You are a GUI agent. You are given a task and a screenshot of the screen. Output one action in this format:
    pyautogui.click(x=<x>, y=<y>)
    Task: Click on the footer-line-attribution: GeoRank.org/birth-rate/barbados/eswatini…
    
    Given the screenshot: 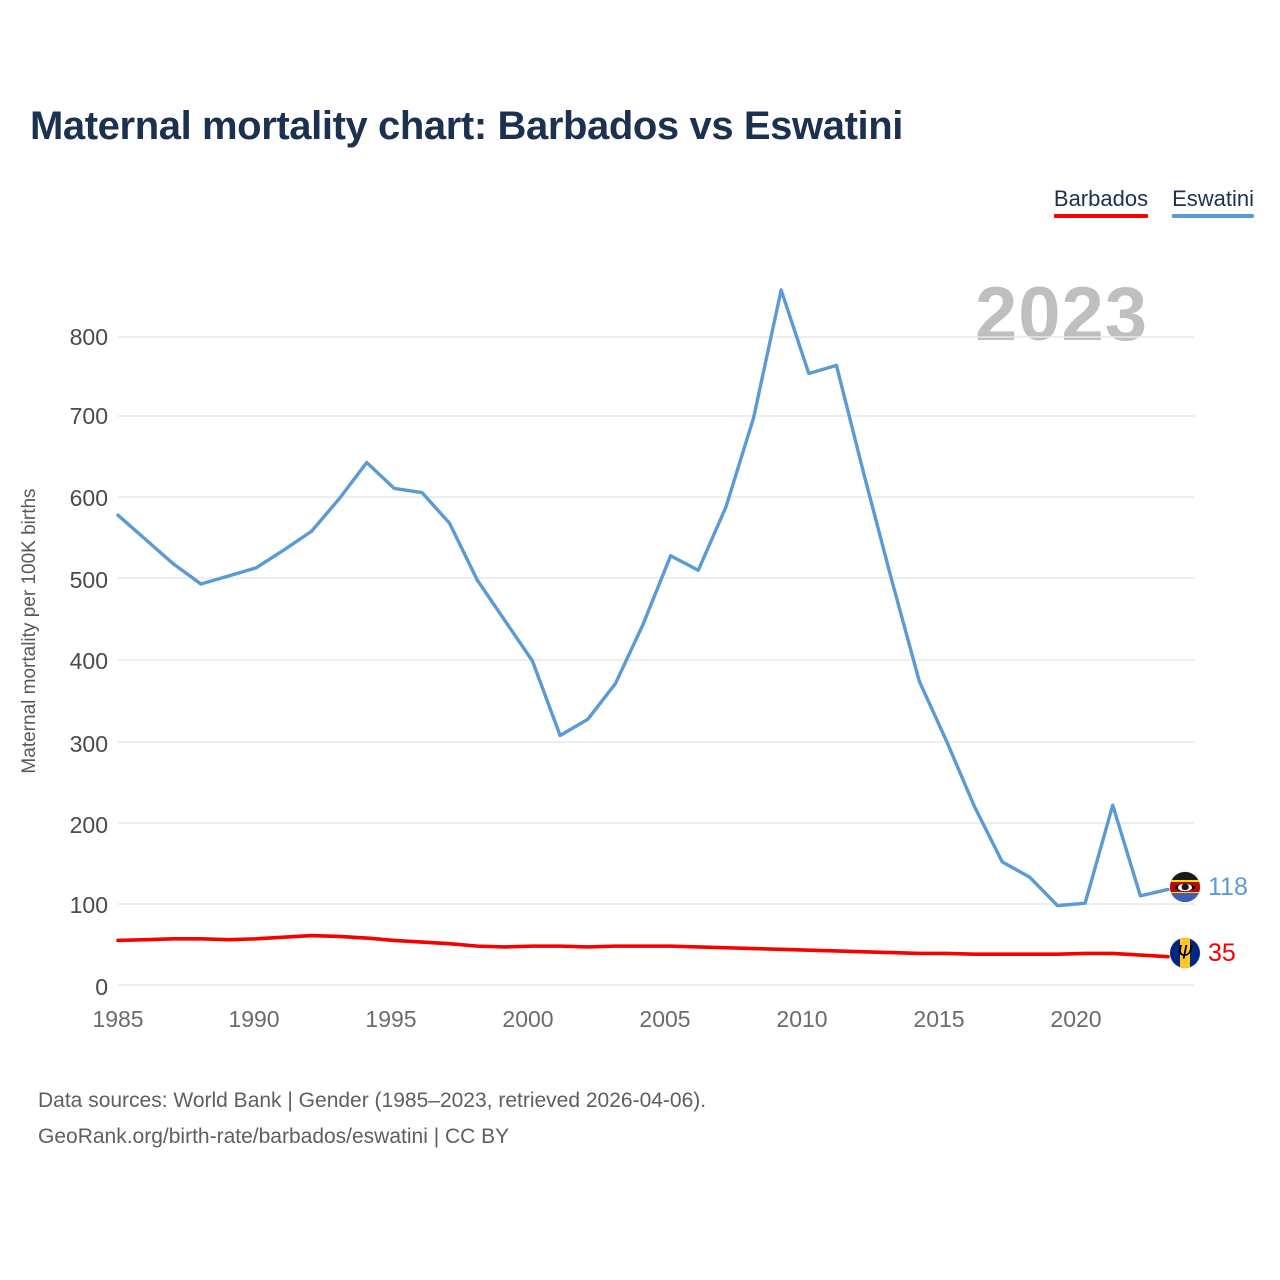 What is the action you would take?
    pyautogui.click(x=274, y=1136)
    